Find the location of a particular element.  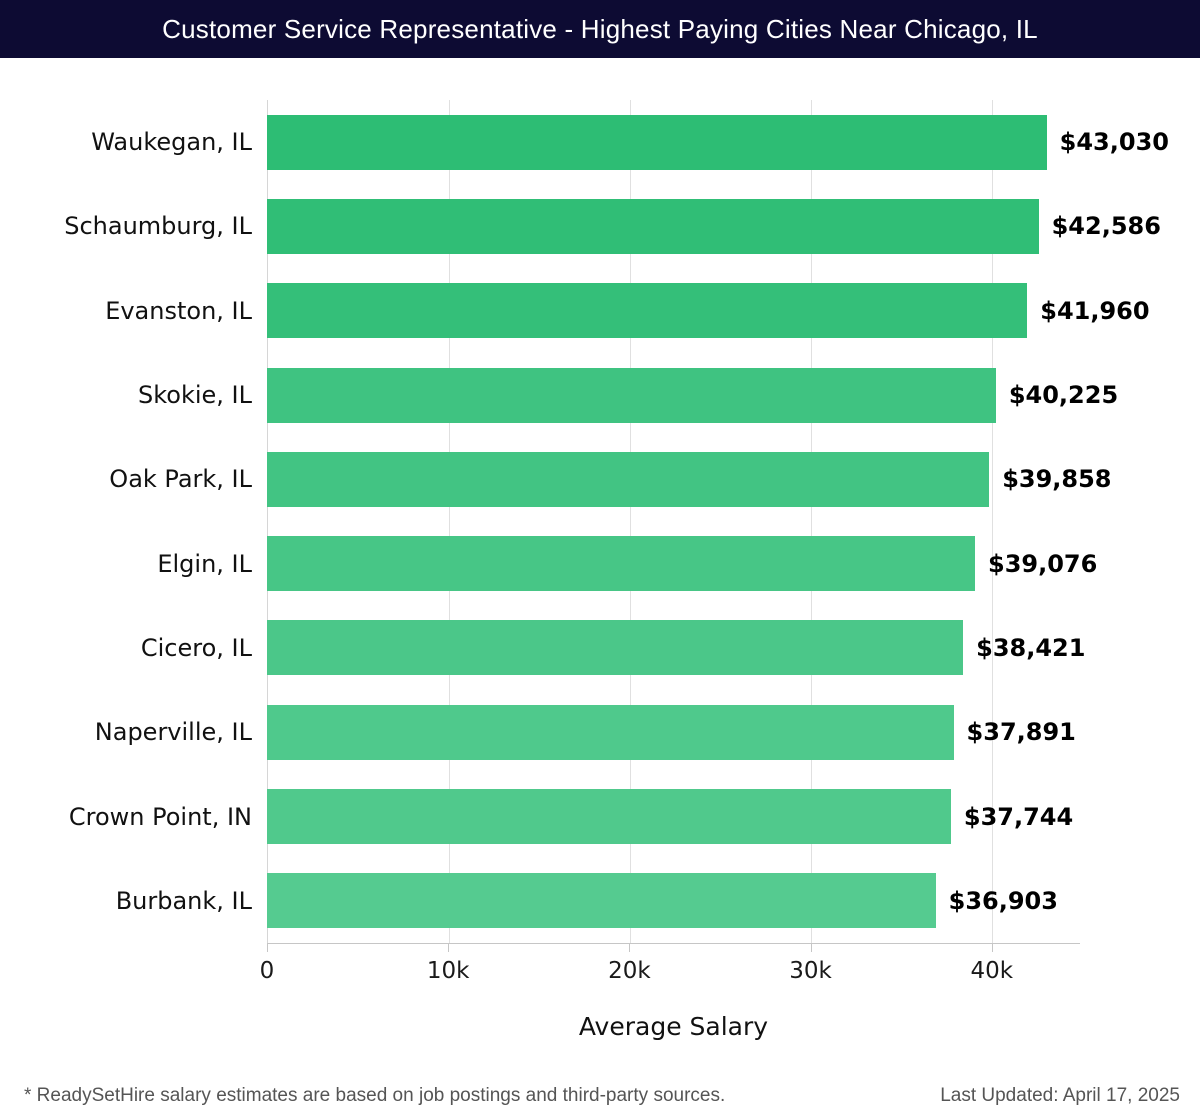

bar-row: Skokie, IL $40,225 is located at coordinates (600, 395).